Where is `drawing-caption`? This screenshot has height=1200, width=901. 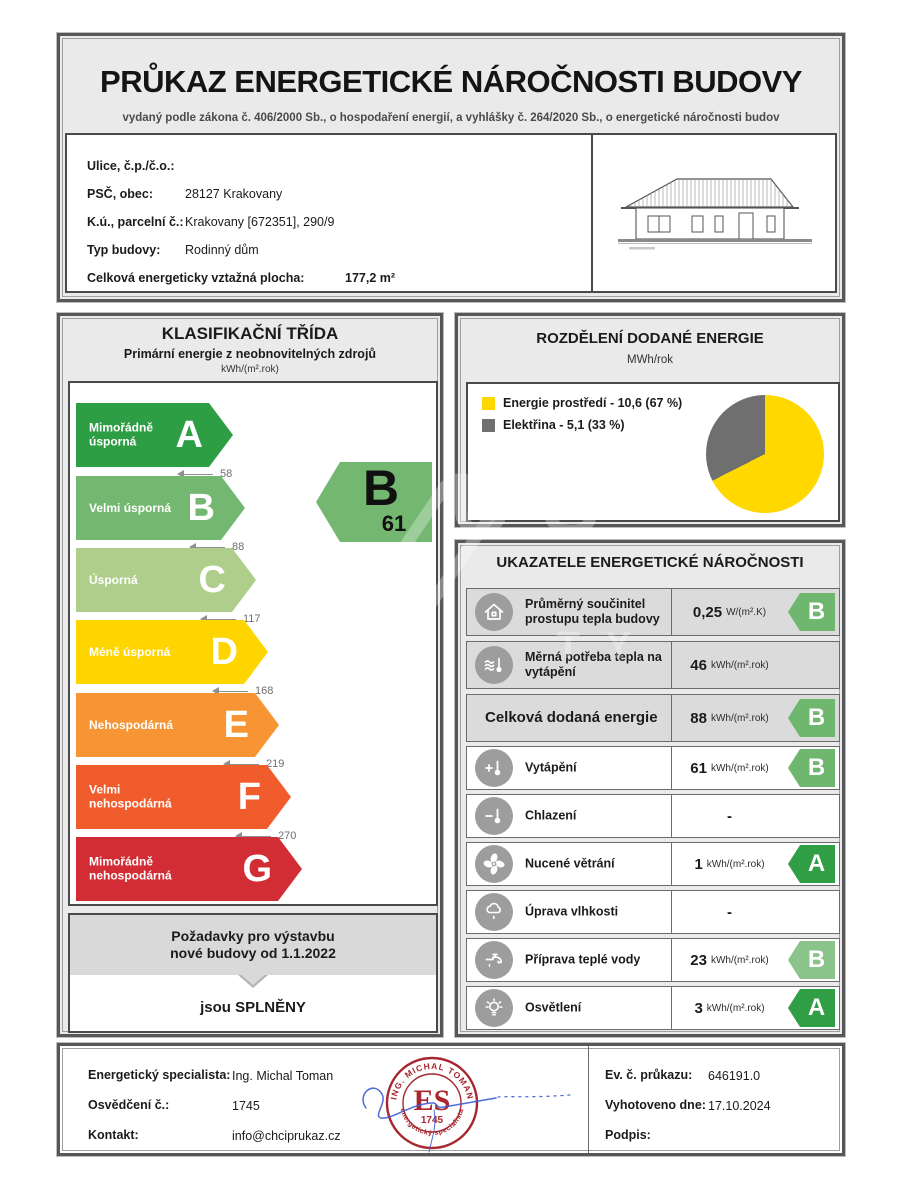 drawing-caption is located at coordinates (642, 248).